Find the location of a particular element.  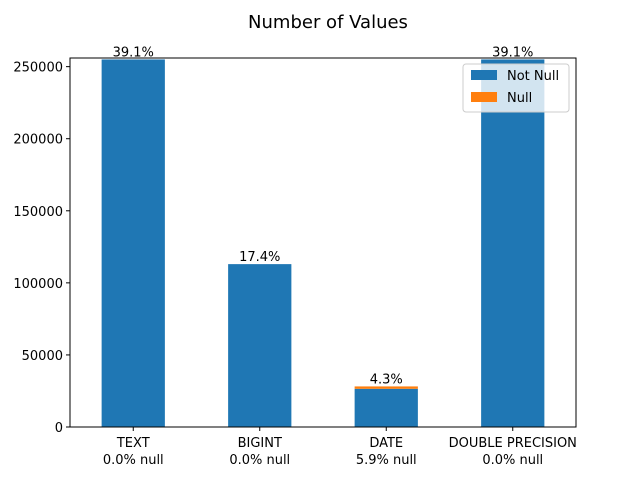

y-tick-label: 200000 is located at coordinates (38, 140).